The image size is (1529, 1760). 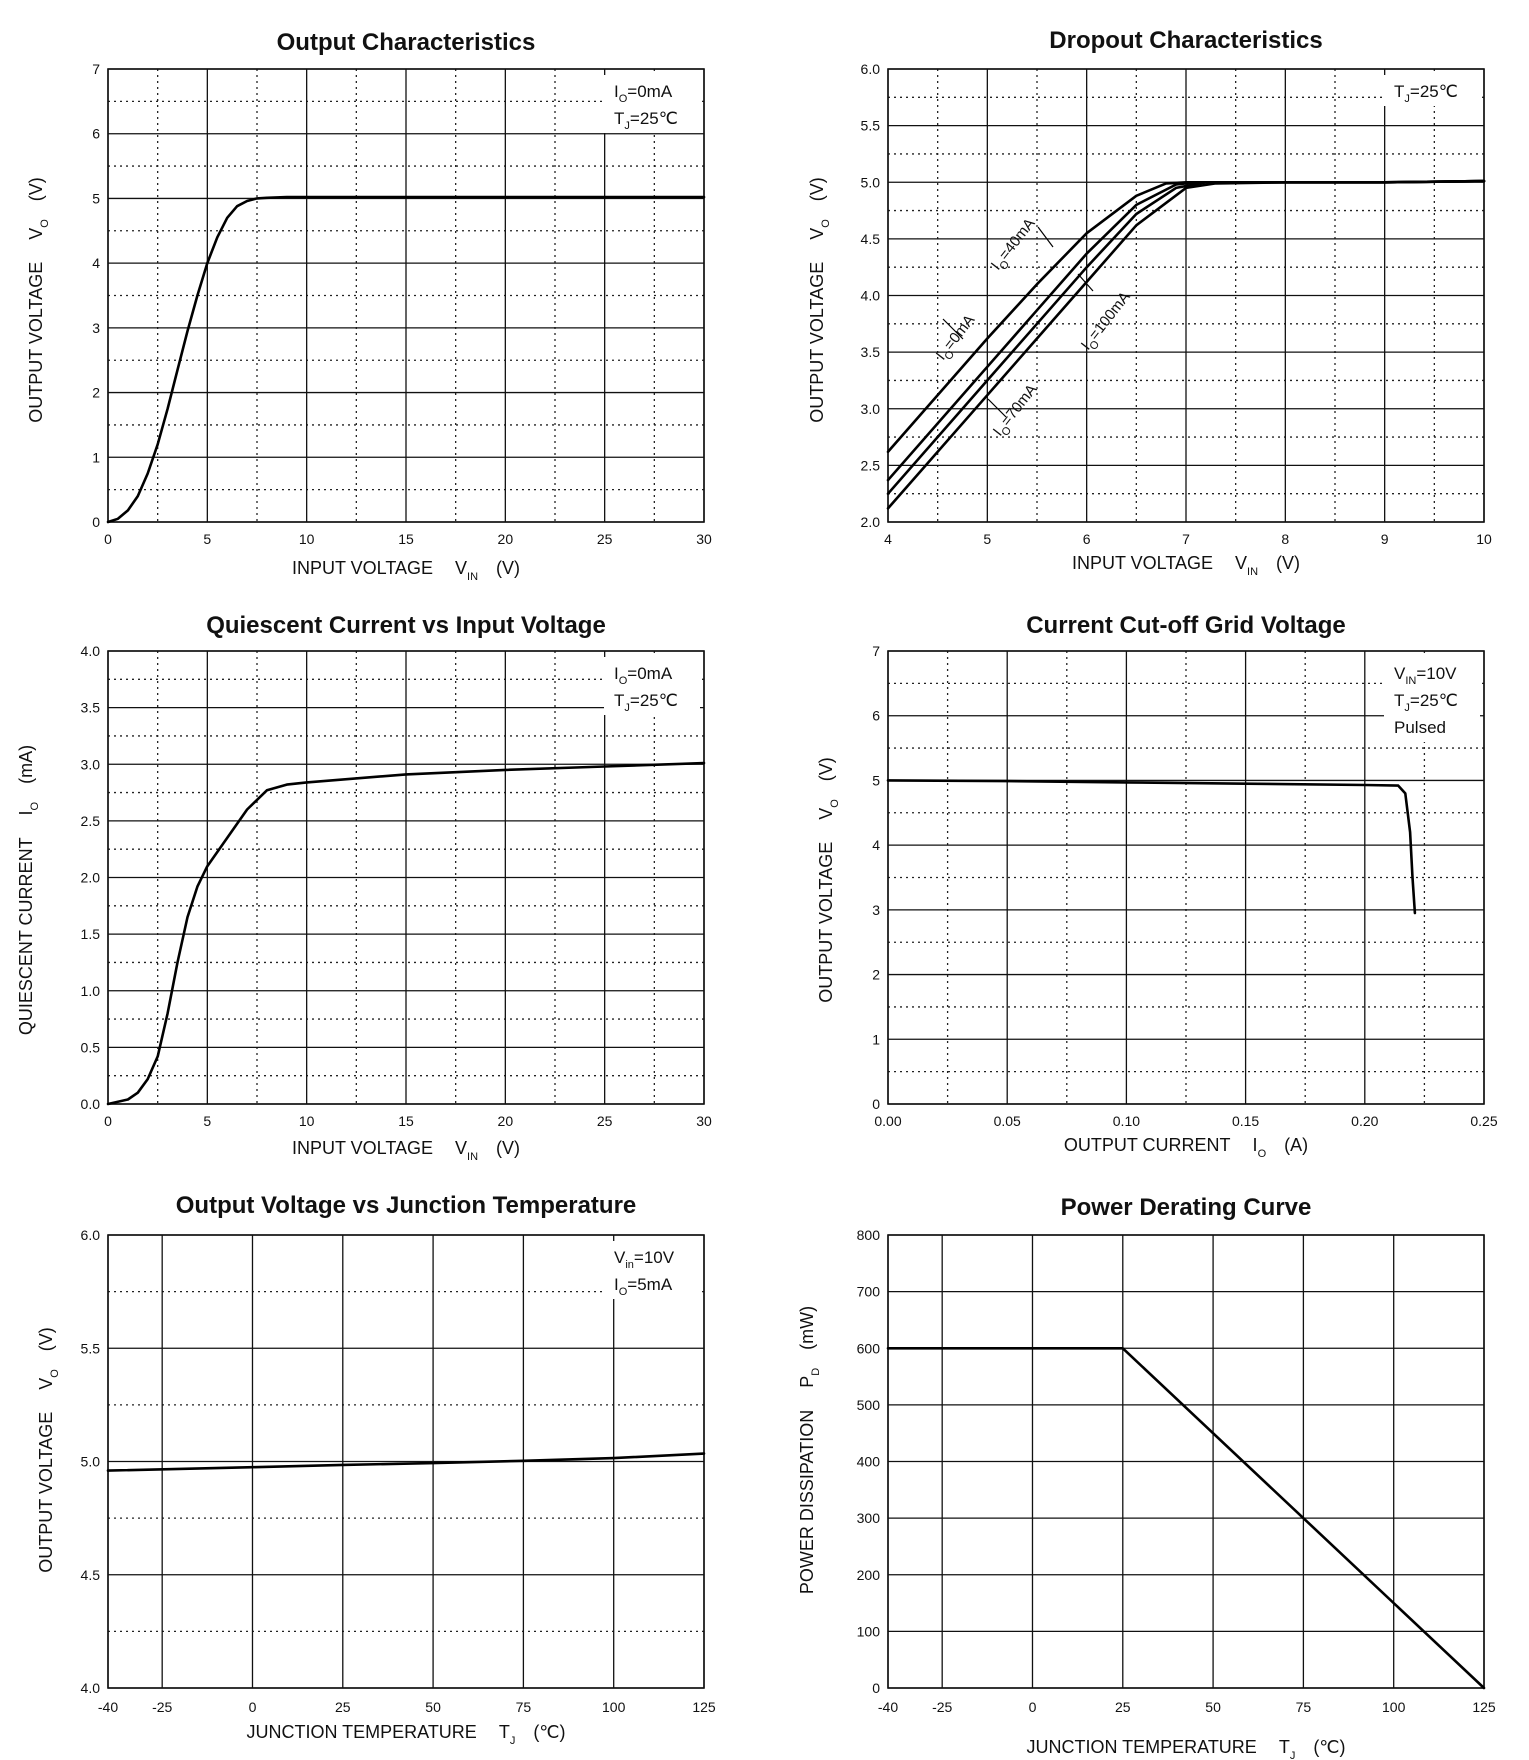 What do you see at coordinates (91, 1575) in the screenshot?
I see `y-tick-label: 4.5` at bounding box center [91, 1575].